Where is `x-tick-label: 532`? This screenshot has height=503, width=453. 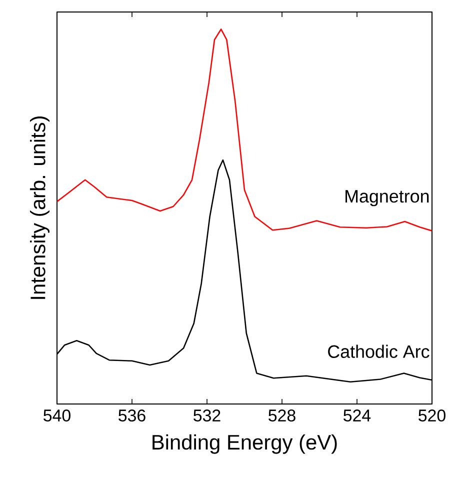 x-tick-label: 532 is located at coordinates (207, 416).